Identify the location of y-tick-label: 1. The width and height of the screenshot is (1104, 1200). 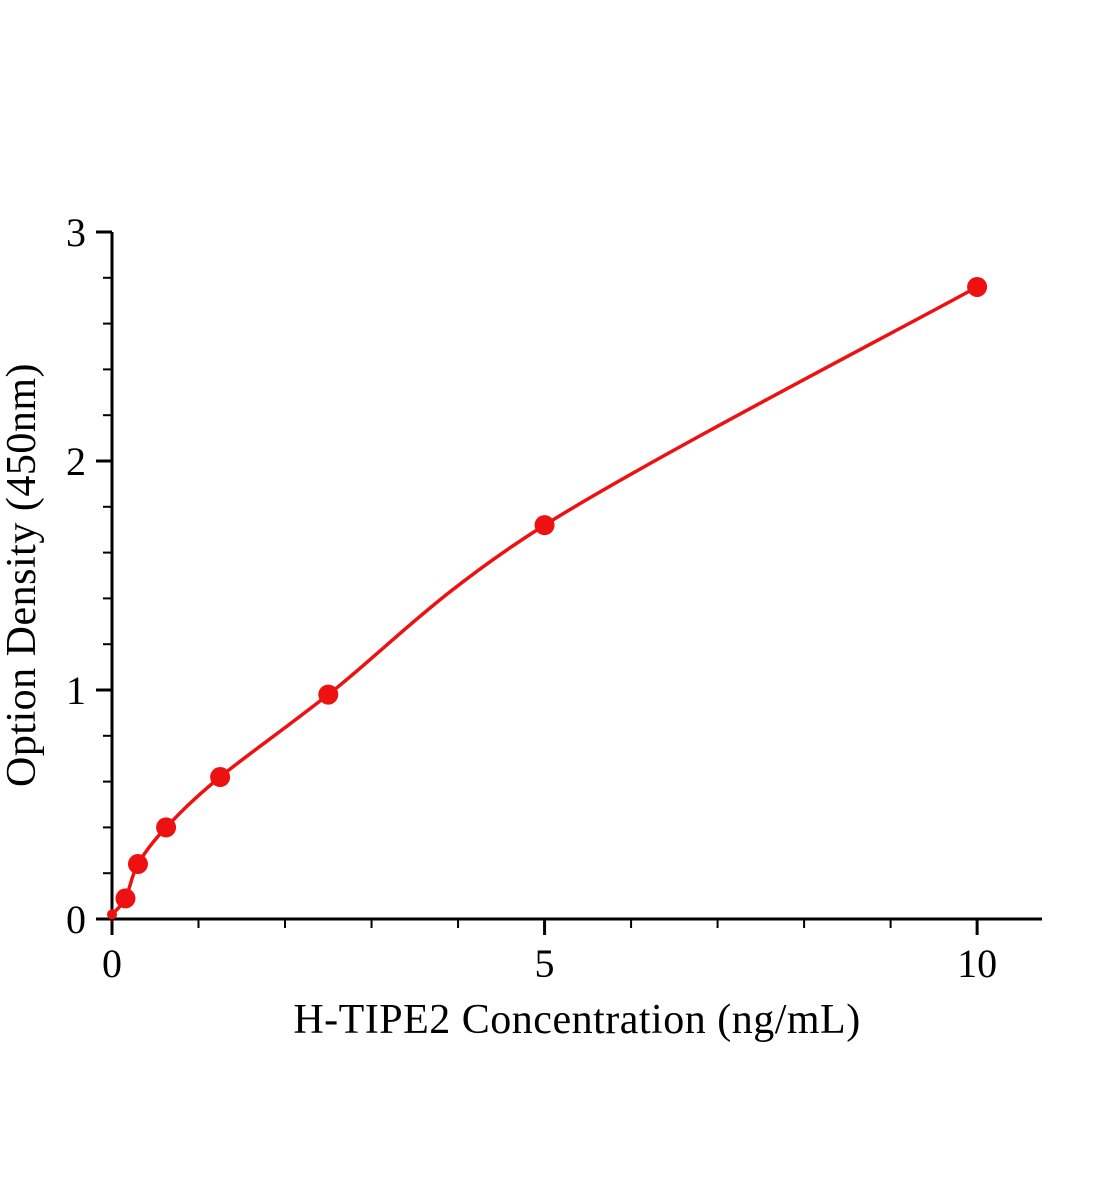
(76, 690).